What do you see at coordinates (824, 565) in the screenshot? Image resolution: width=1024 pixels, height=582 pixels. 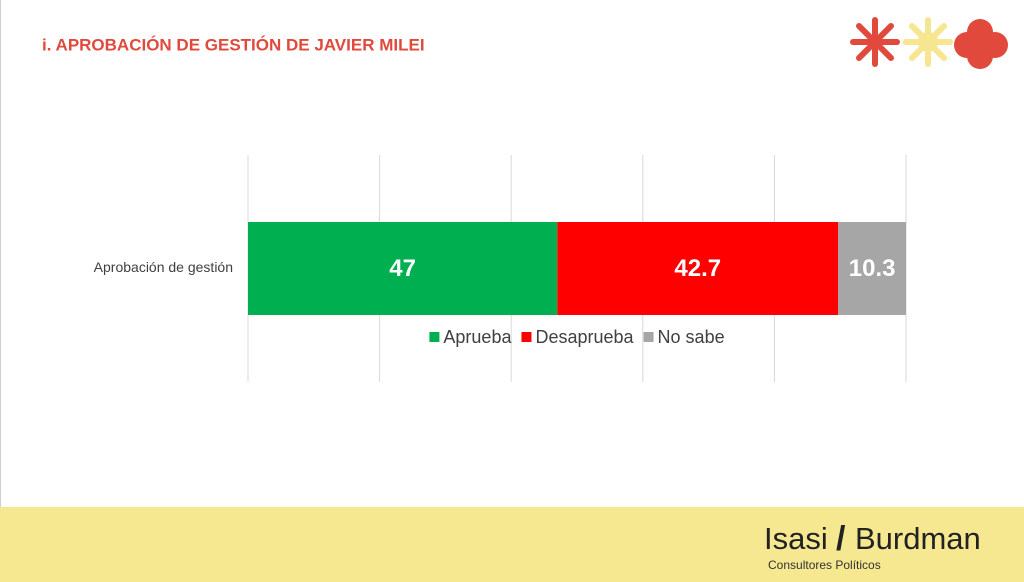 I see `logo-tagline: Consultores Políticos` at bounding box center [824, 565].